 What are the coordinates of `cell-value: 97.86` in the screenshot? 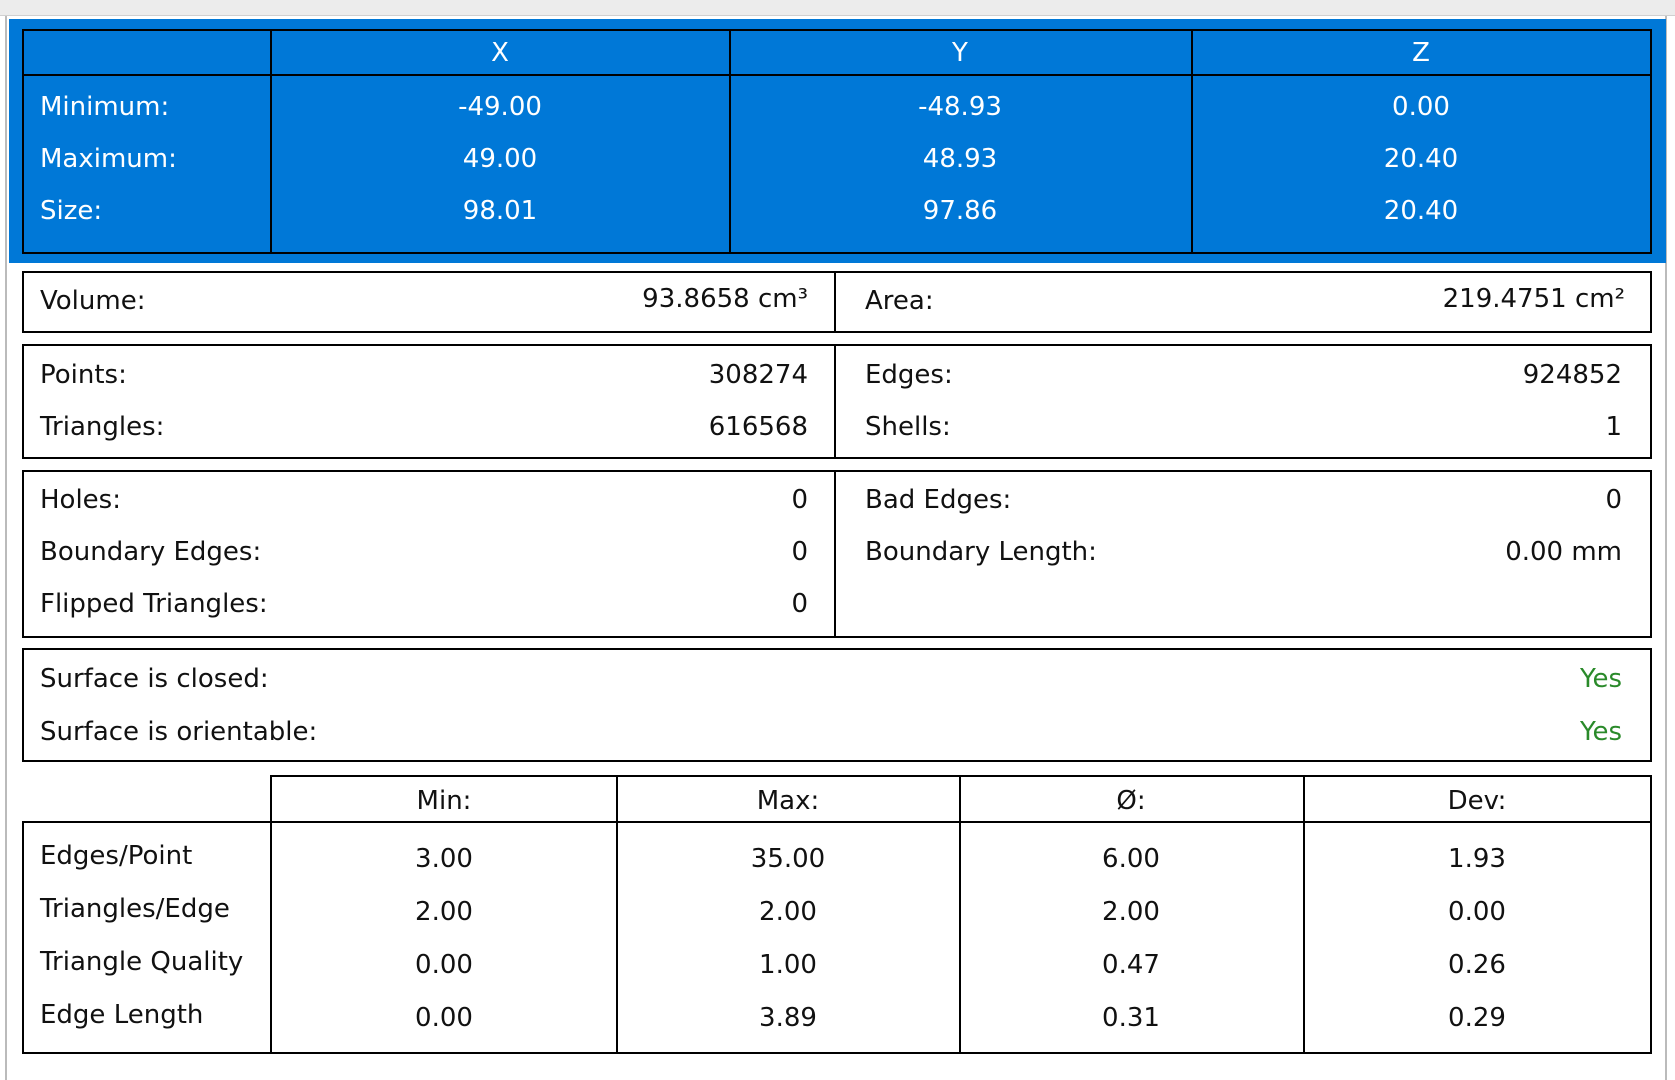 It's located at (960, 211).